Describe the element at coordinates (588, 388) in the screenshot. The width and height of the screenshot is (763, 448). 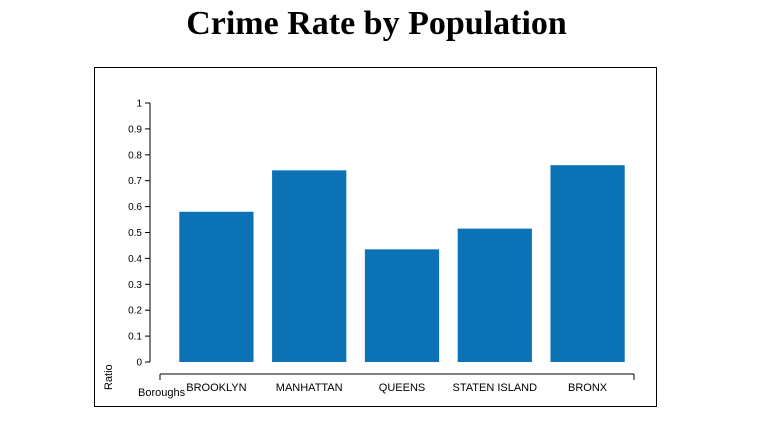
I see `x-tick-label: BRONX` at that location.